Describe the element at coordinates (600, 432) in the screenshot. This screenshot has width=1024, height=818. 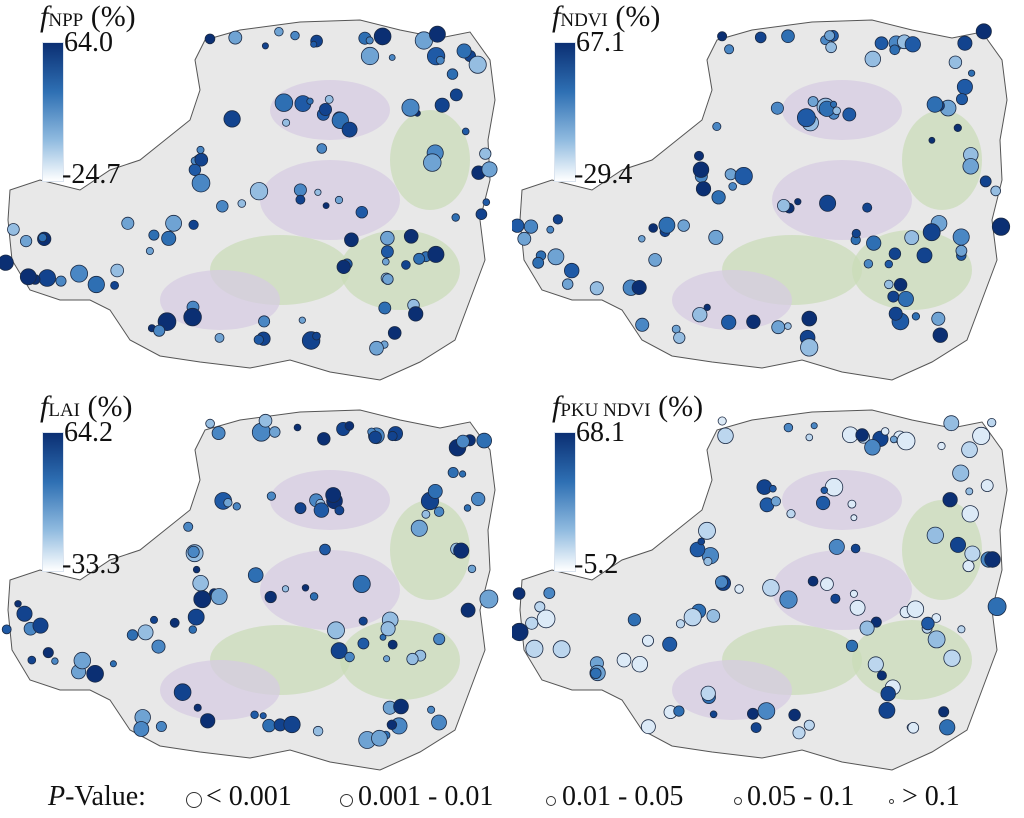
I see `colorbar-max-pku-ndvi: 68.1` at that location.